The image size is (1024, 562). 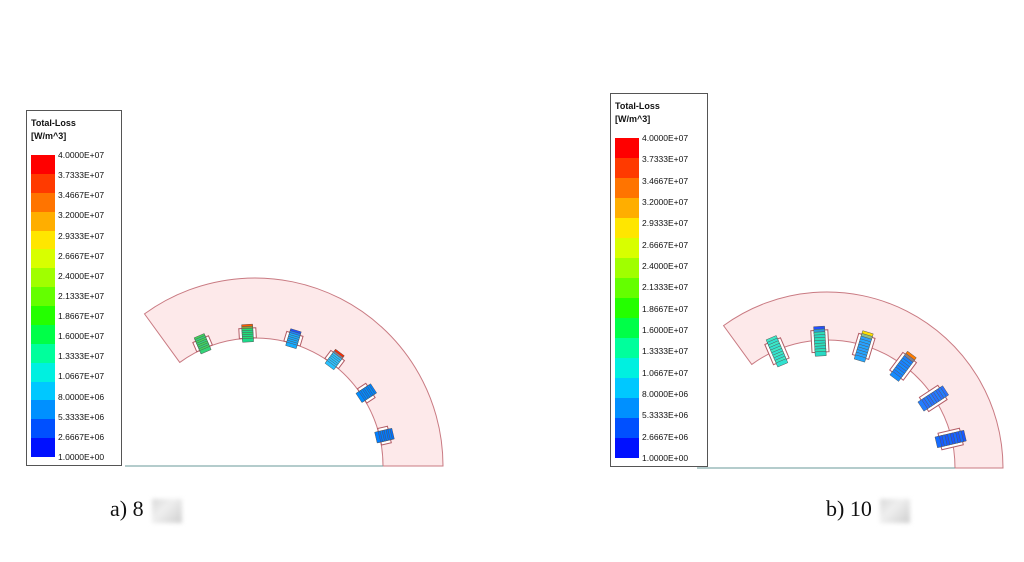 What do you see at coordinates (127, 508) in the screenshot?
I see `caption-a-text: a) 8` at bounding box center [127, 508].